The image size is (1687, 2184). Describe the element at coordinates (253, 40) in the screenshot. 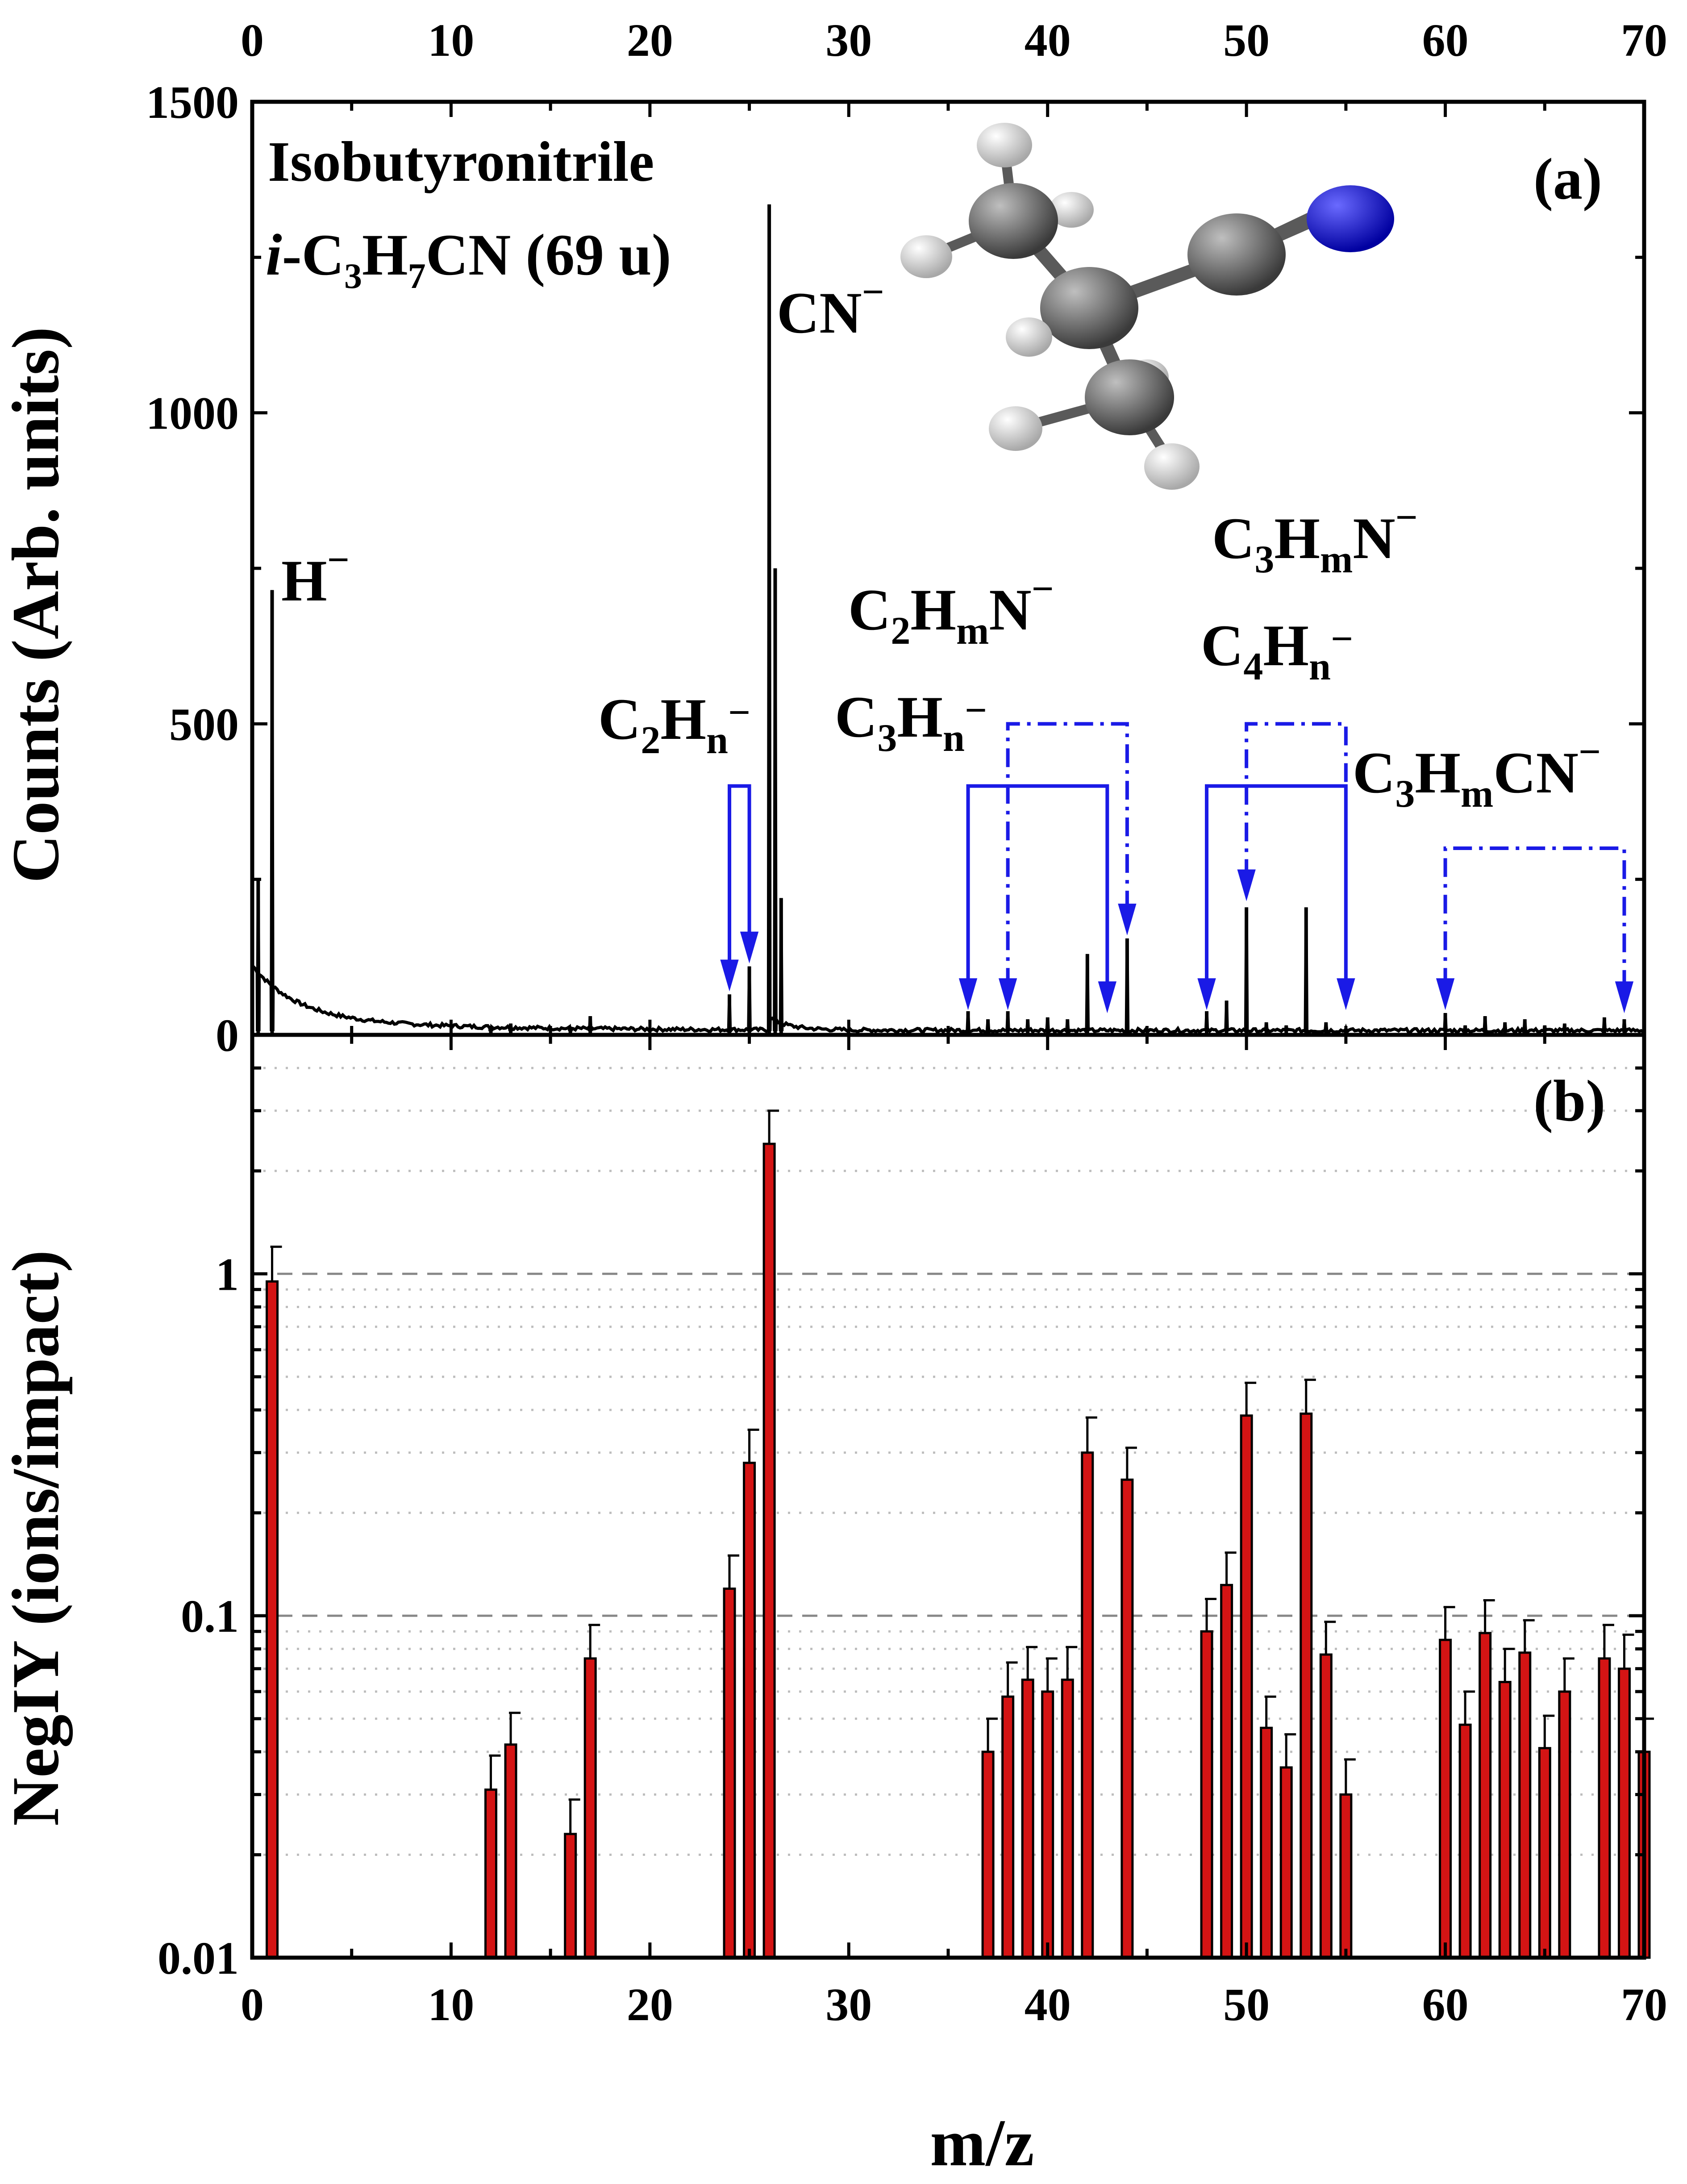

I see `x-tick-label-top: 0` at that location.